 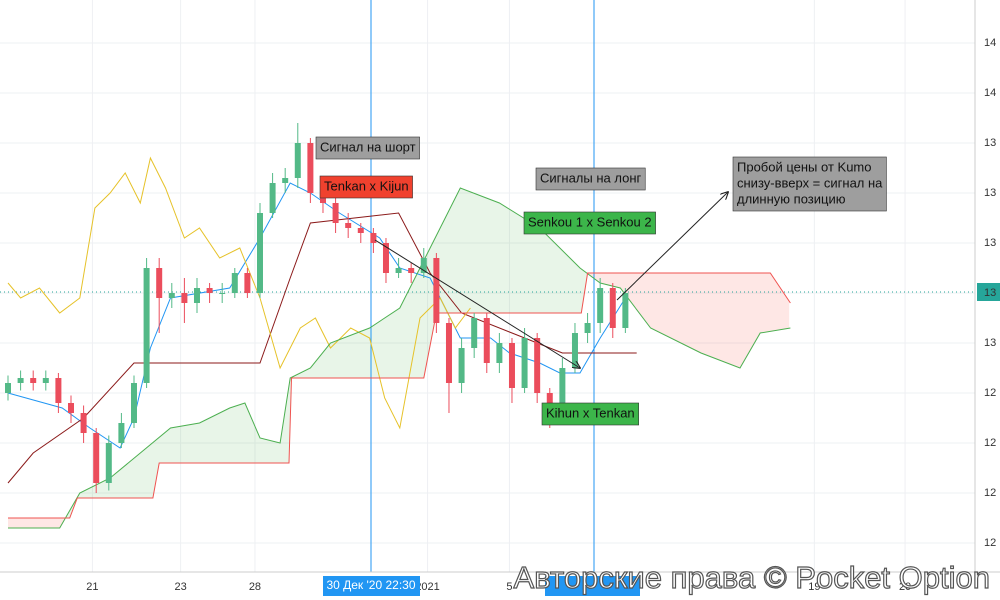 I want to click on annotation-text: снизу-вверх = сигнал на, so click(x=810, y=182).